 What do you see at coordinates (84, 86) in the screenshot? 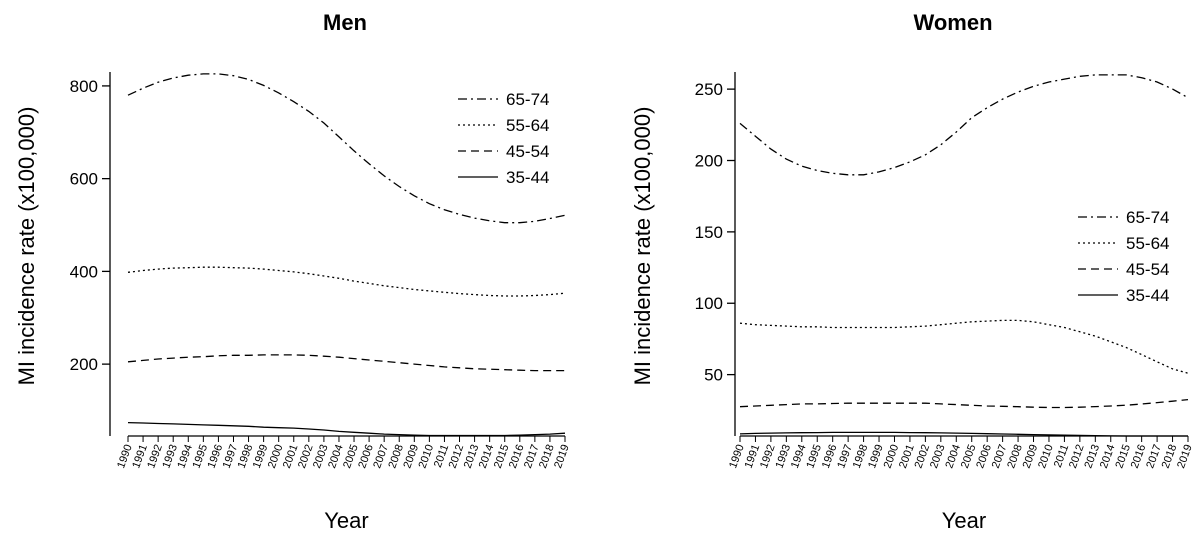
I see `y-tick-label: 800` at bounding box center [84, 86].